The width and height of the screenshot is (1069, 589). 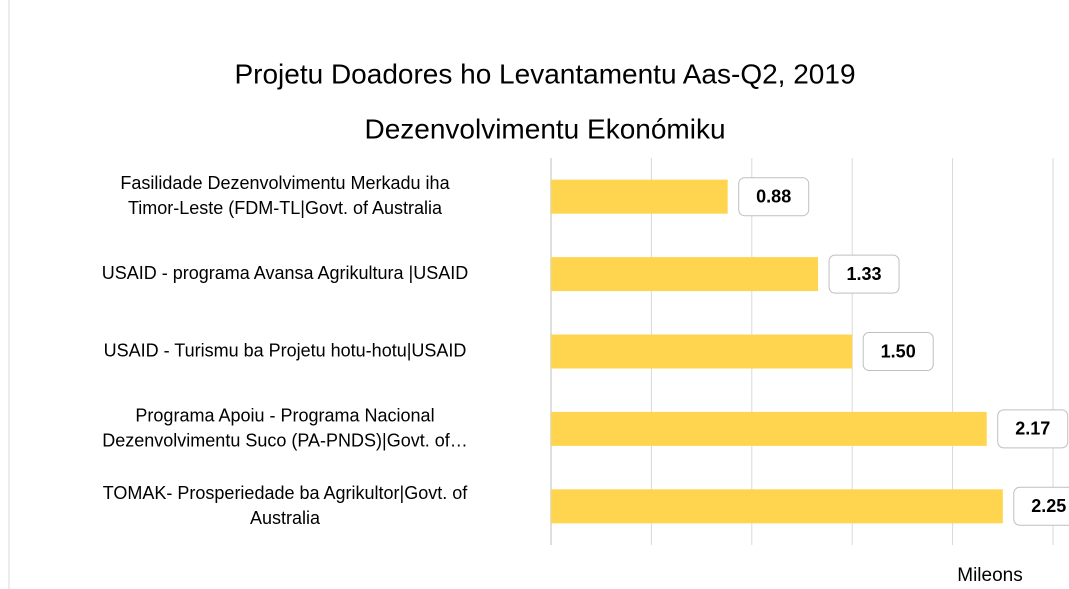 I want to click on label-line: Fasilidade Dezenvolvimentu Merkadu iha, so click(x=285, y=183).